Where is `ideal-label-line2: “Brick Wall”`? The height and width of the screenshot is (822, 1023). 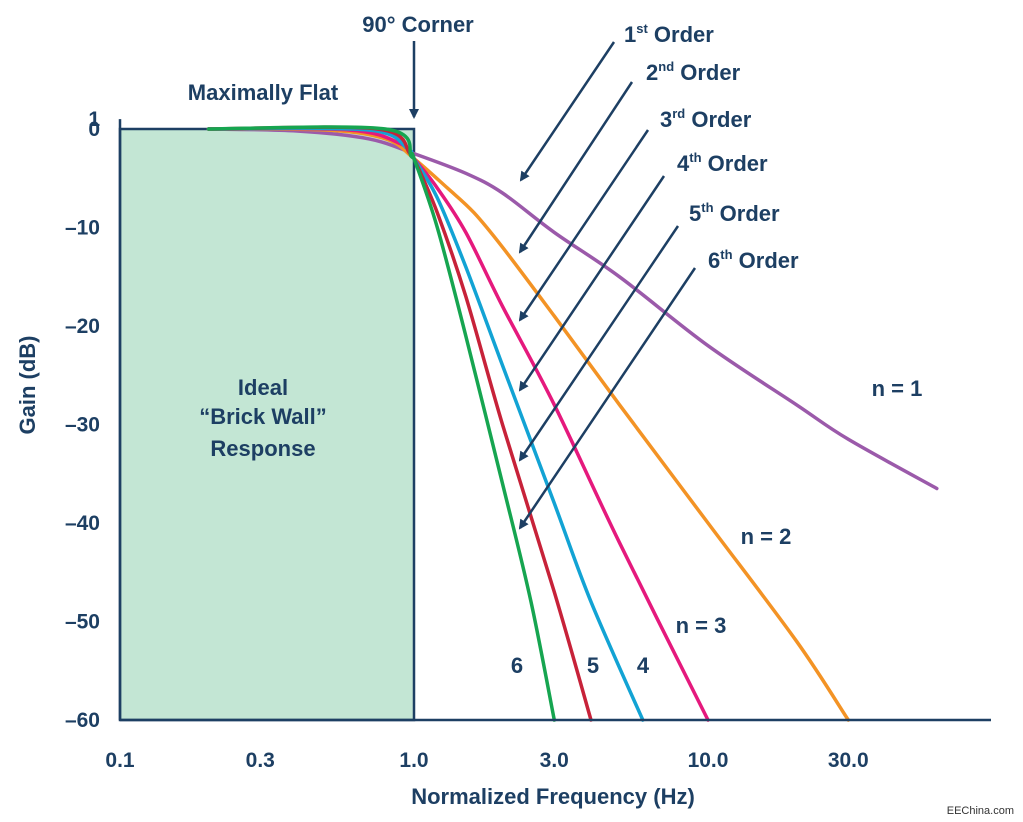 ideal-label-line2: “Brick Wall” is located at coordinates (263, 416).